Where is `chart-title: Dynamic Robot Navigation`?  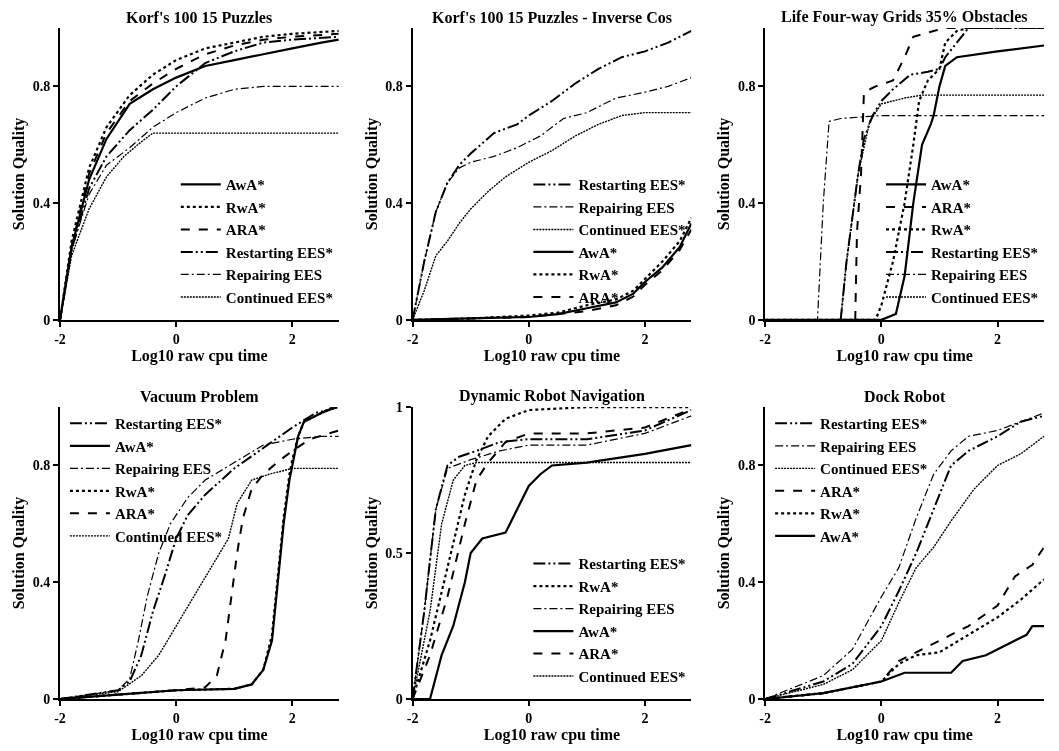
chart-title: Dynamic Robot Navigation is located at coordinates (552, 396).